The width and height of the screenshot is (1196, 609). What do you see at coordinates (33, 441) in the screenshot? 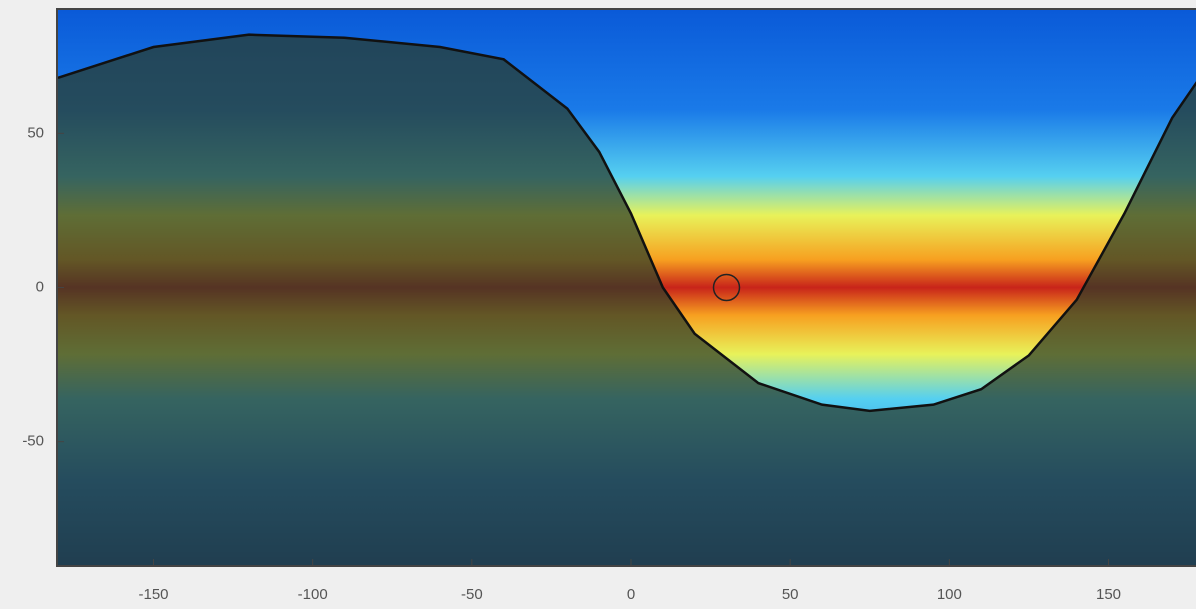
I see `y-tick-label: -50` at bounding box center [33, 441].